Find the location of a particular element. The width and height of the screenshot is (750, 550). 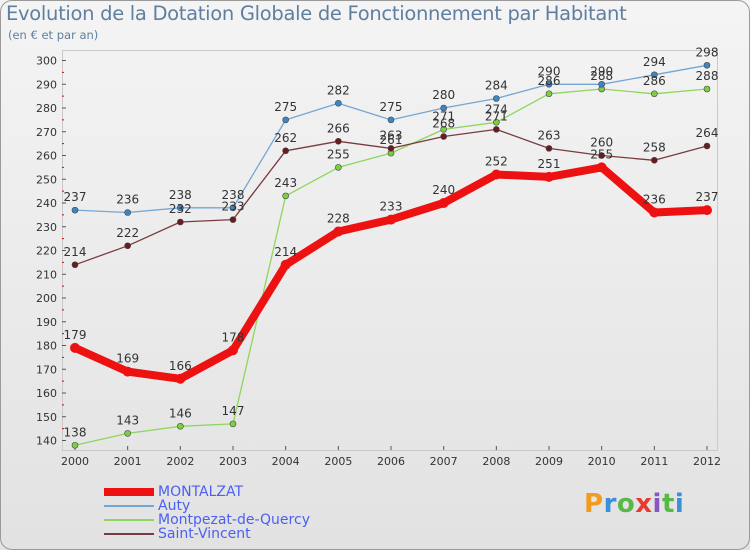

y-tick-label: 300 is located at coordinates (46, 61).